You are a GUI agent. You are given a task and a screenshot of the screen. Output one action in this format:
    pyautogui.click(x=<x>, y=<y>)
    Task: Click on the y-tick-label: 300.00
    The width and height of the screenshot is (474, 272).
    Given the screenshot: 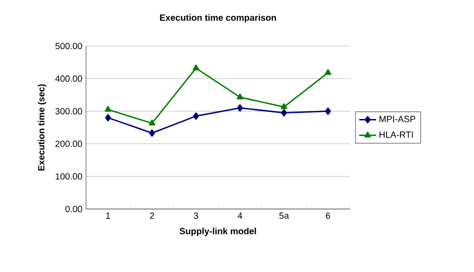 What is the action you would take?
    pyautogui.click(x=68, y=111)
    